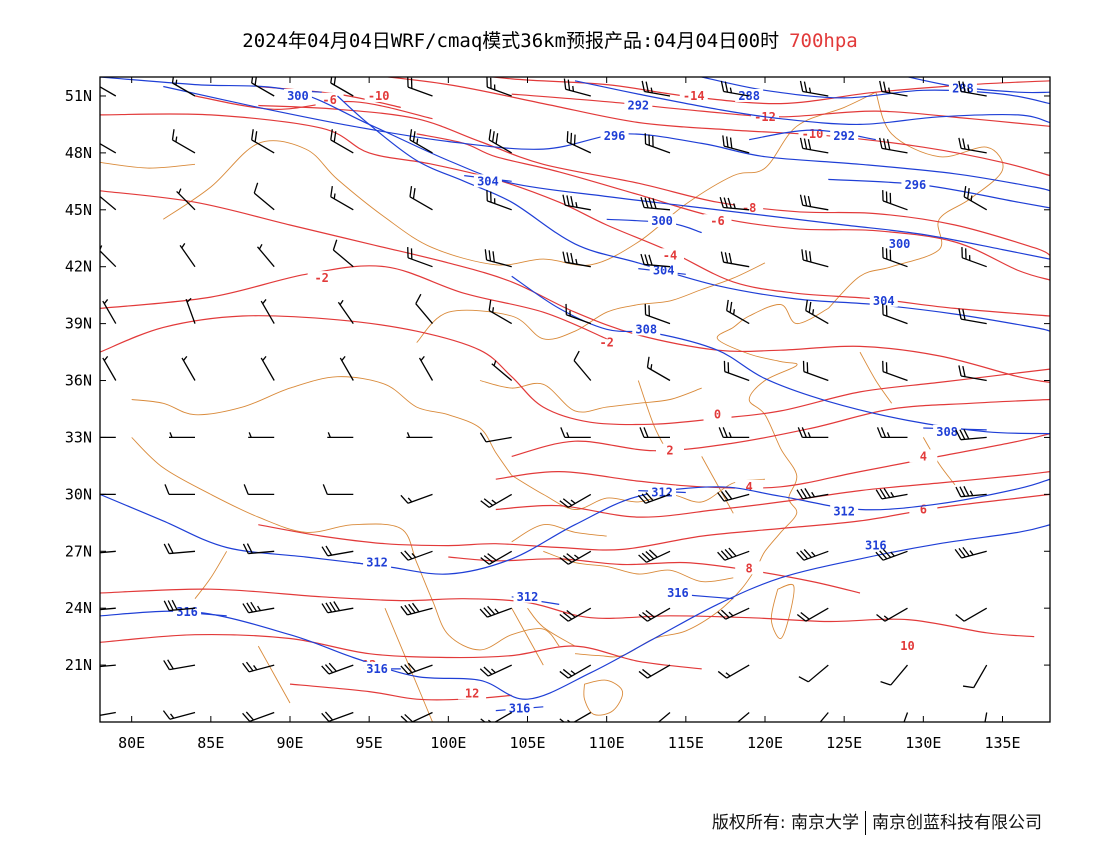 This screenshot has width=1100, height=850. Describe the element at coordinates (749, 568) in the screenshot. I see `temperature-label: 8` at that location.